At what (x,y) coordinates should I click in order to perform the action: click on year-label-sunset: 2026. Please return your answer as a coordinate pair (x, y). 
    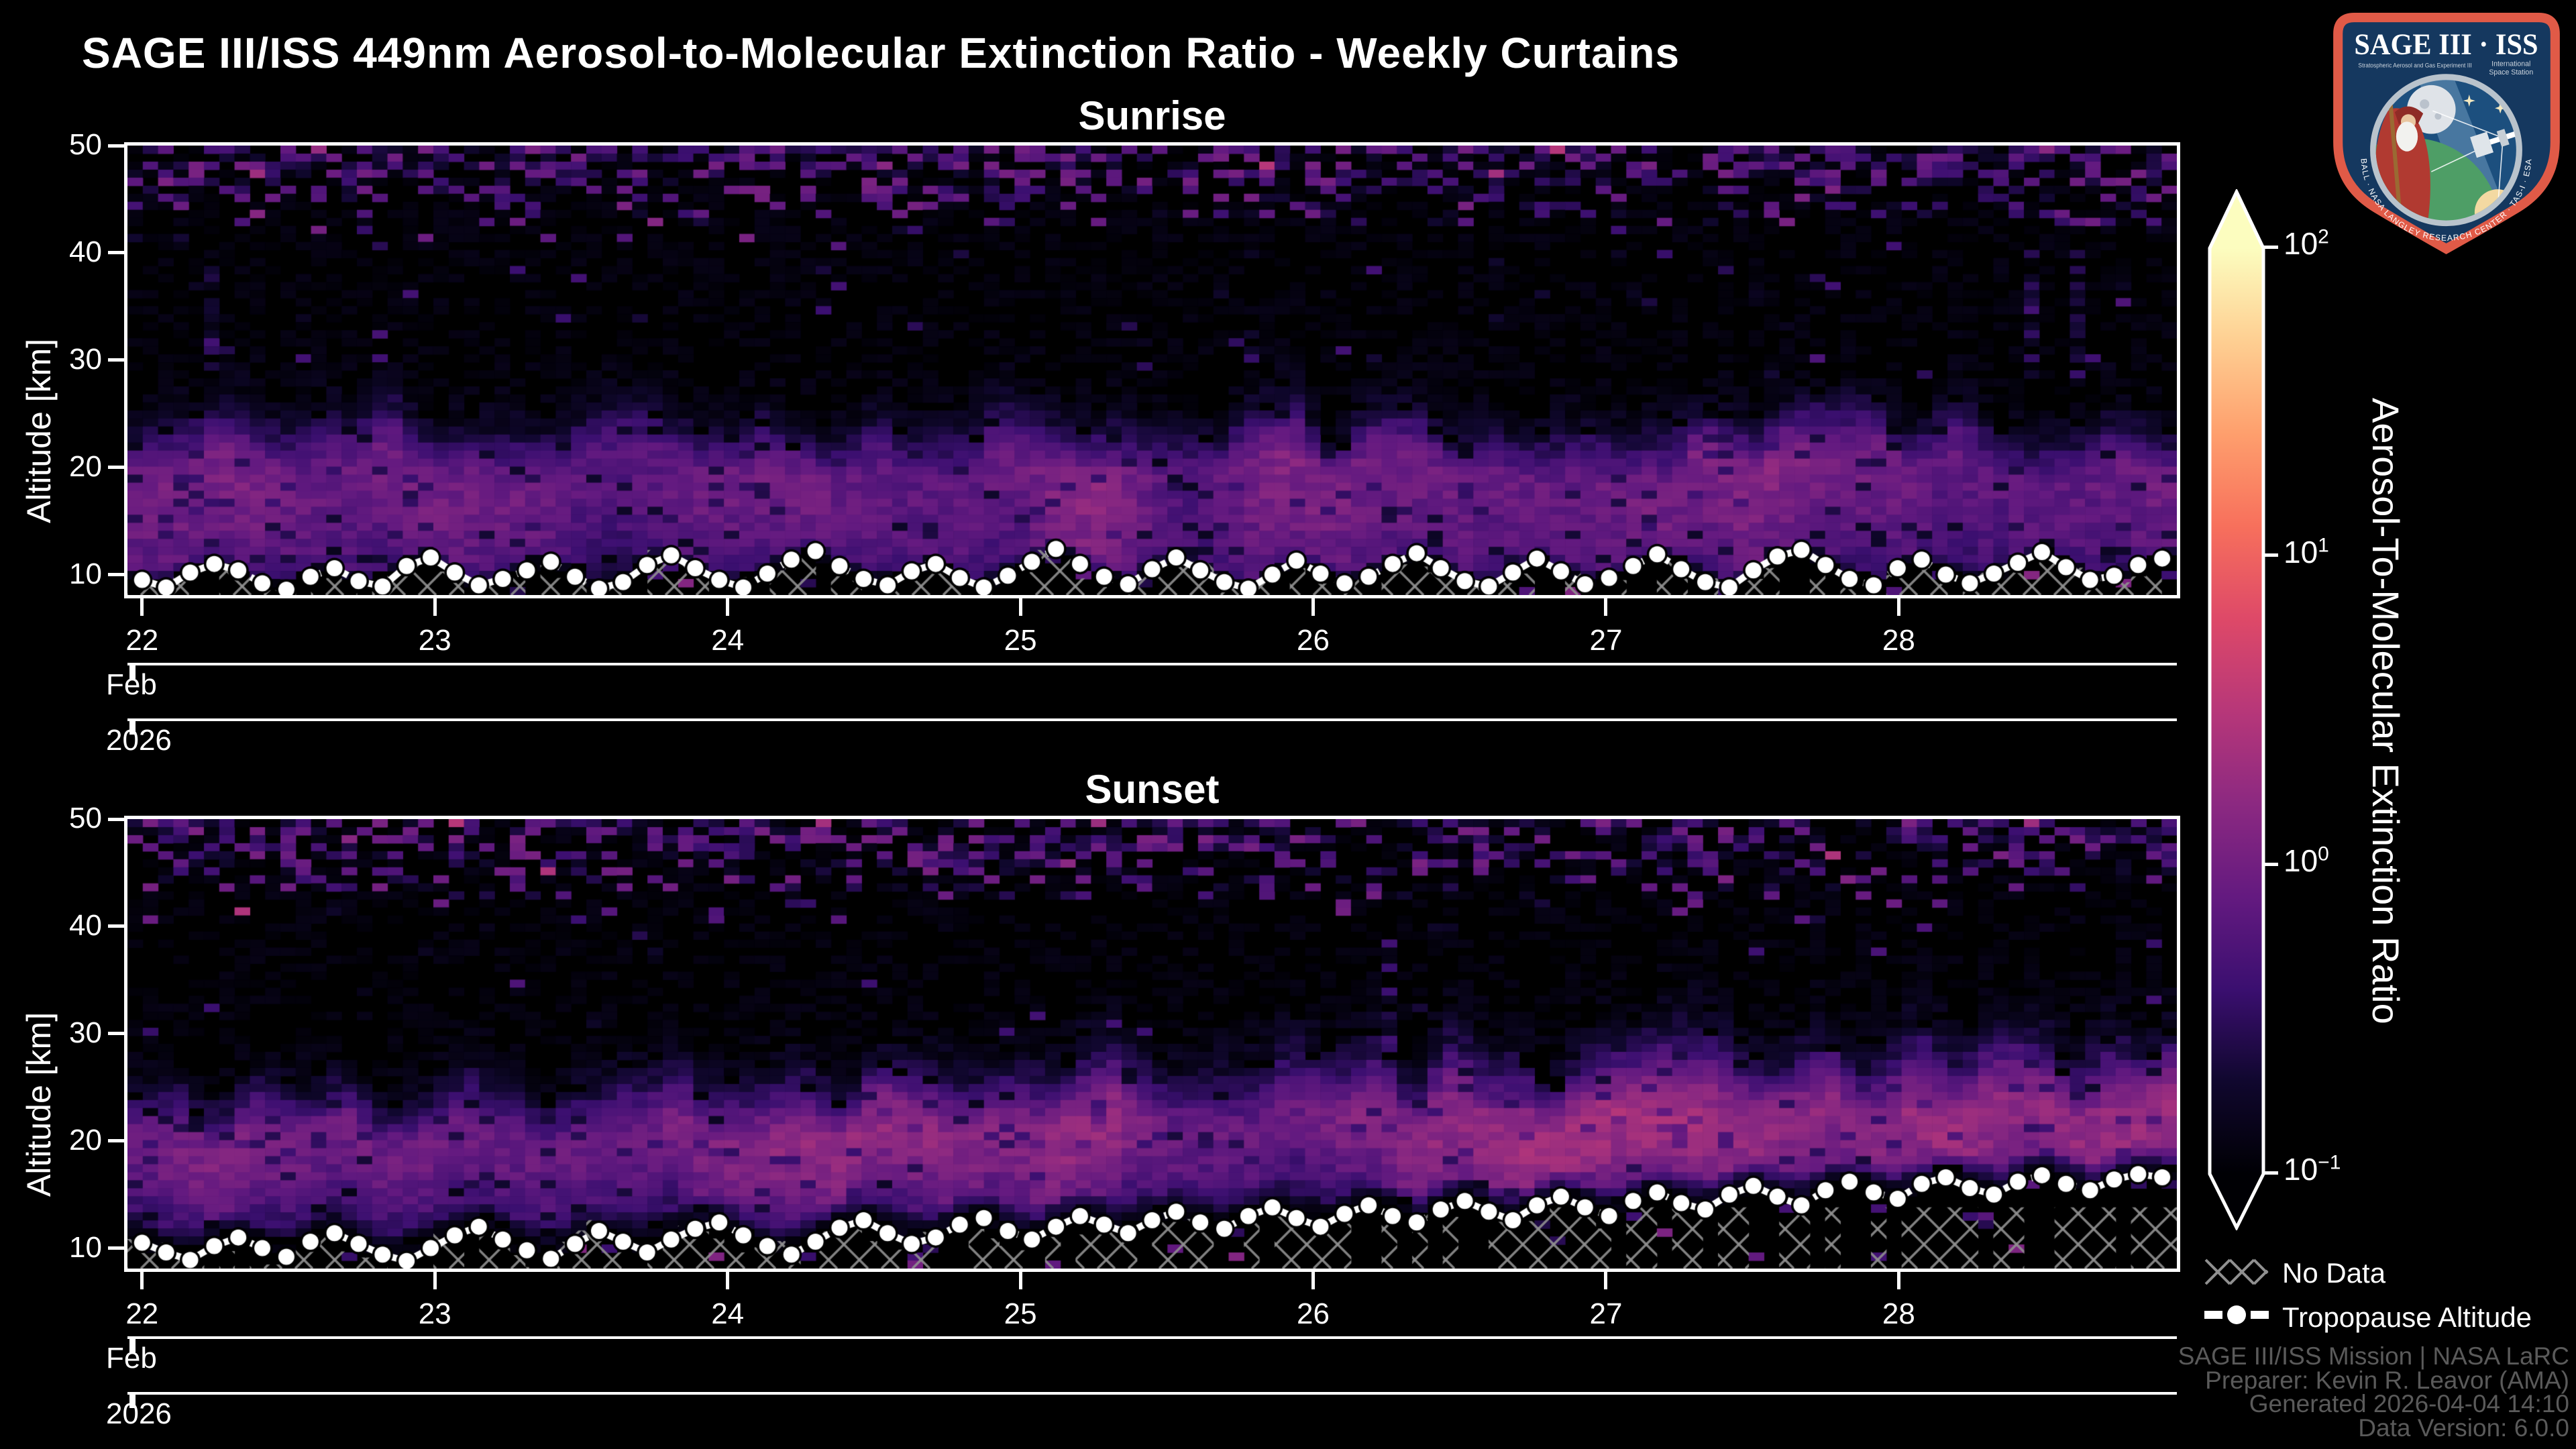
    Looking at the image, I should click on (139, 1413).